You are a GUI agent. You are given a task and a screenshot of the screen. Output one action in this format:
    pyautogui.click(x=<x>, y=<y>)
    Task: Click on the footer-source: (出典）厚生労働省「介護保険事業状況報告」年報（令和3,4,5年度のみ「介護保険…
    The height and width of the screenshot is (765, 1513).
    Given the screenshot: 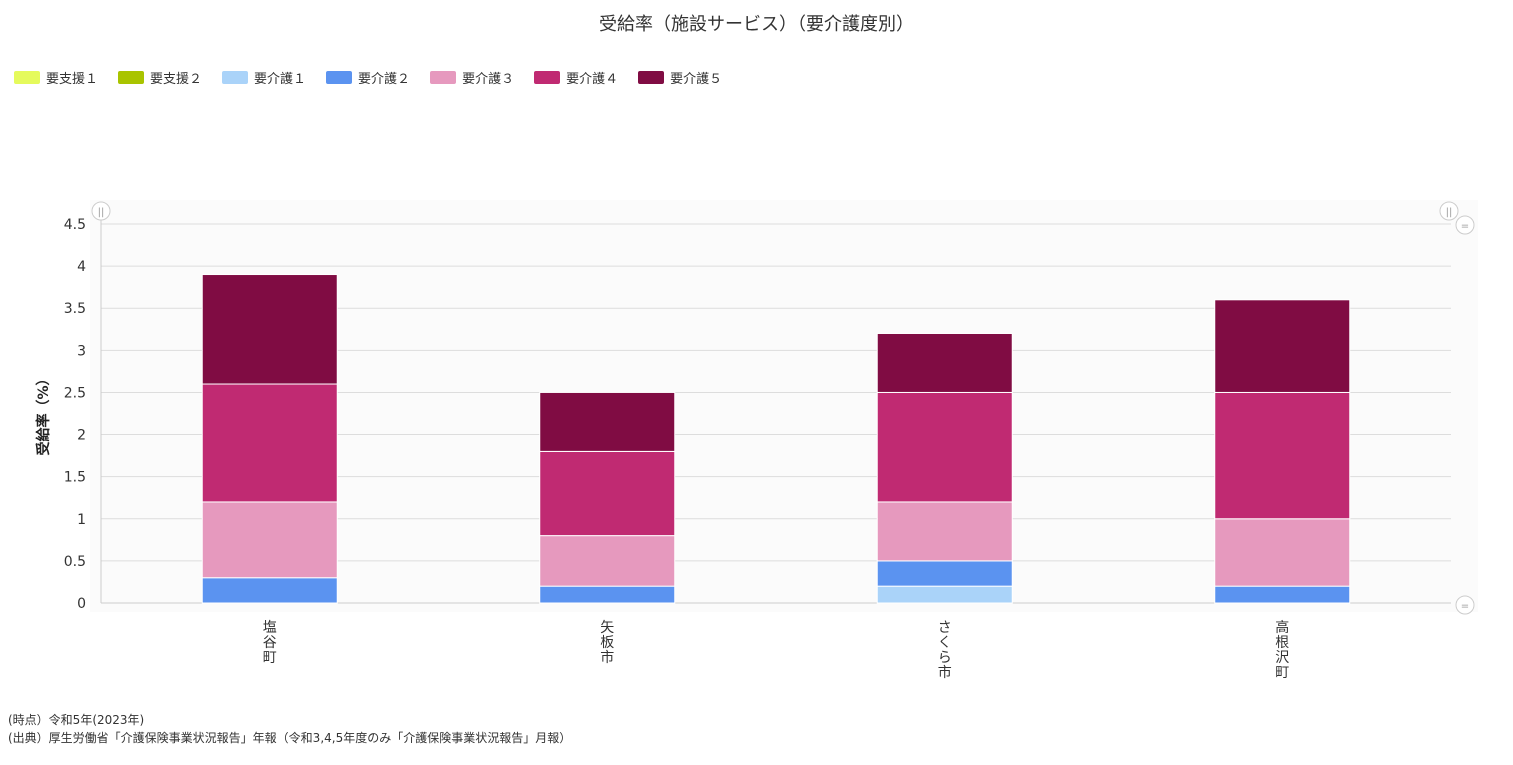 What is the action you would take?
    pyautogui.click(x=290, y=738)
    